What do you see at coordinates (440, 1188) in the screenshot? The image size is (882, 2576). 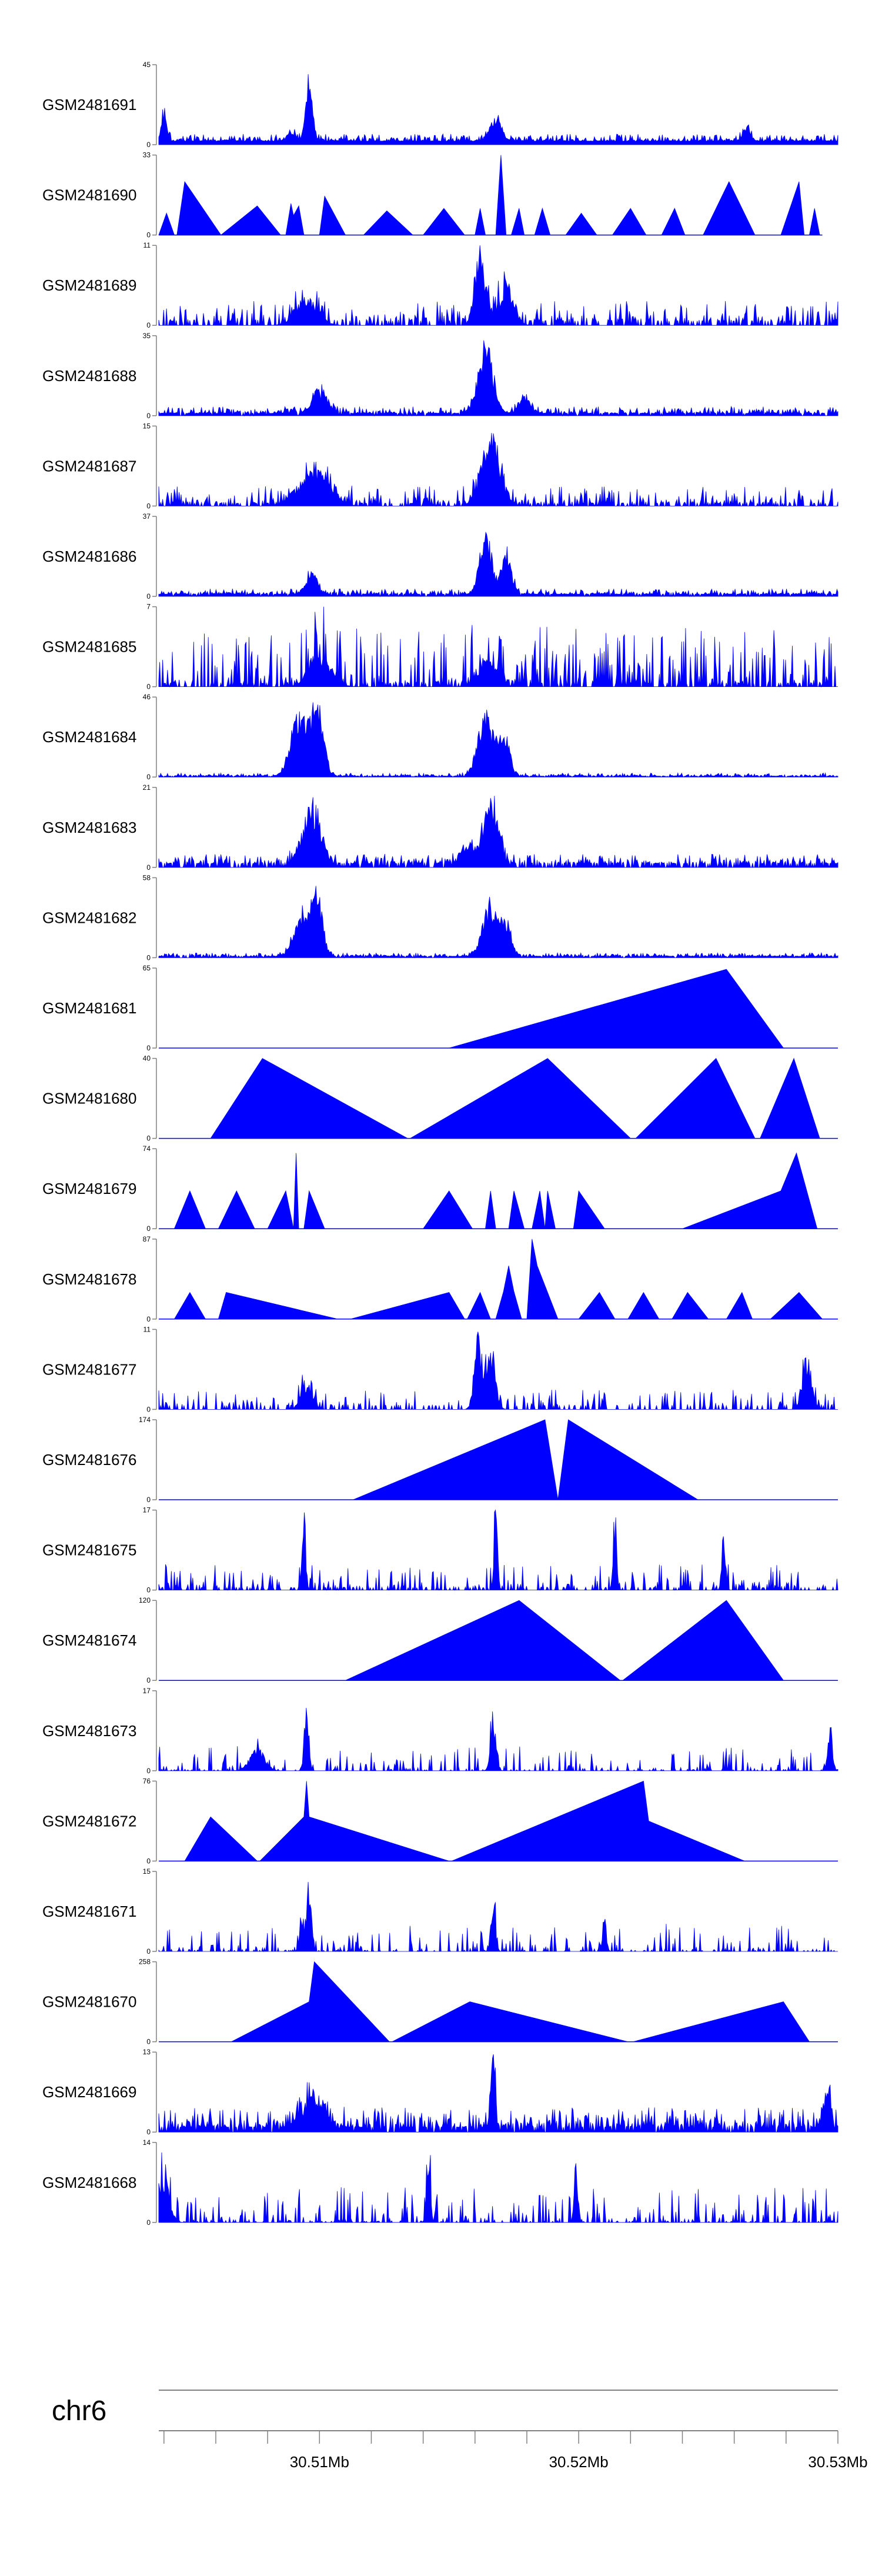 I see `track-GSM2481679: GSM2481679 74 0` at bounding box center [440, 1188].